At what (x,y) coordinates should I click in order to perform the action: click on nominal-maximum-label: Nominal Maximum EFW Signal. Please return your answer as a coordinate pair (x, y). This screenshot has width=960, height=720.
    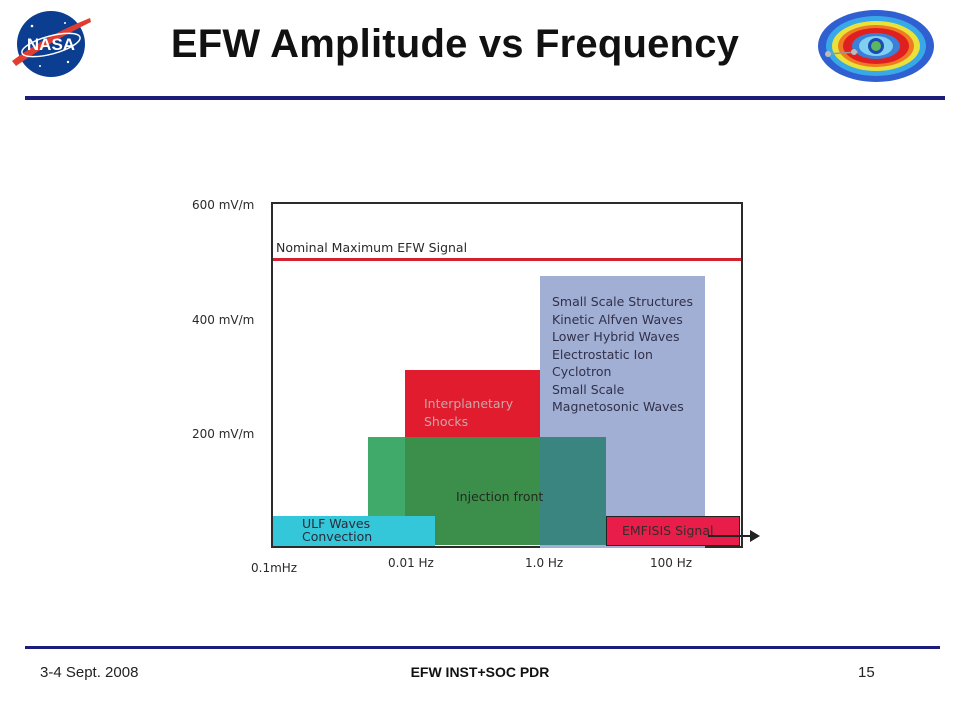
    Looking at the image, I should click on (372, 247).